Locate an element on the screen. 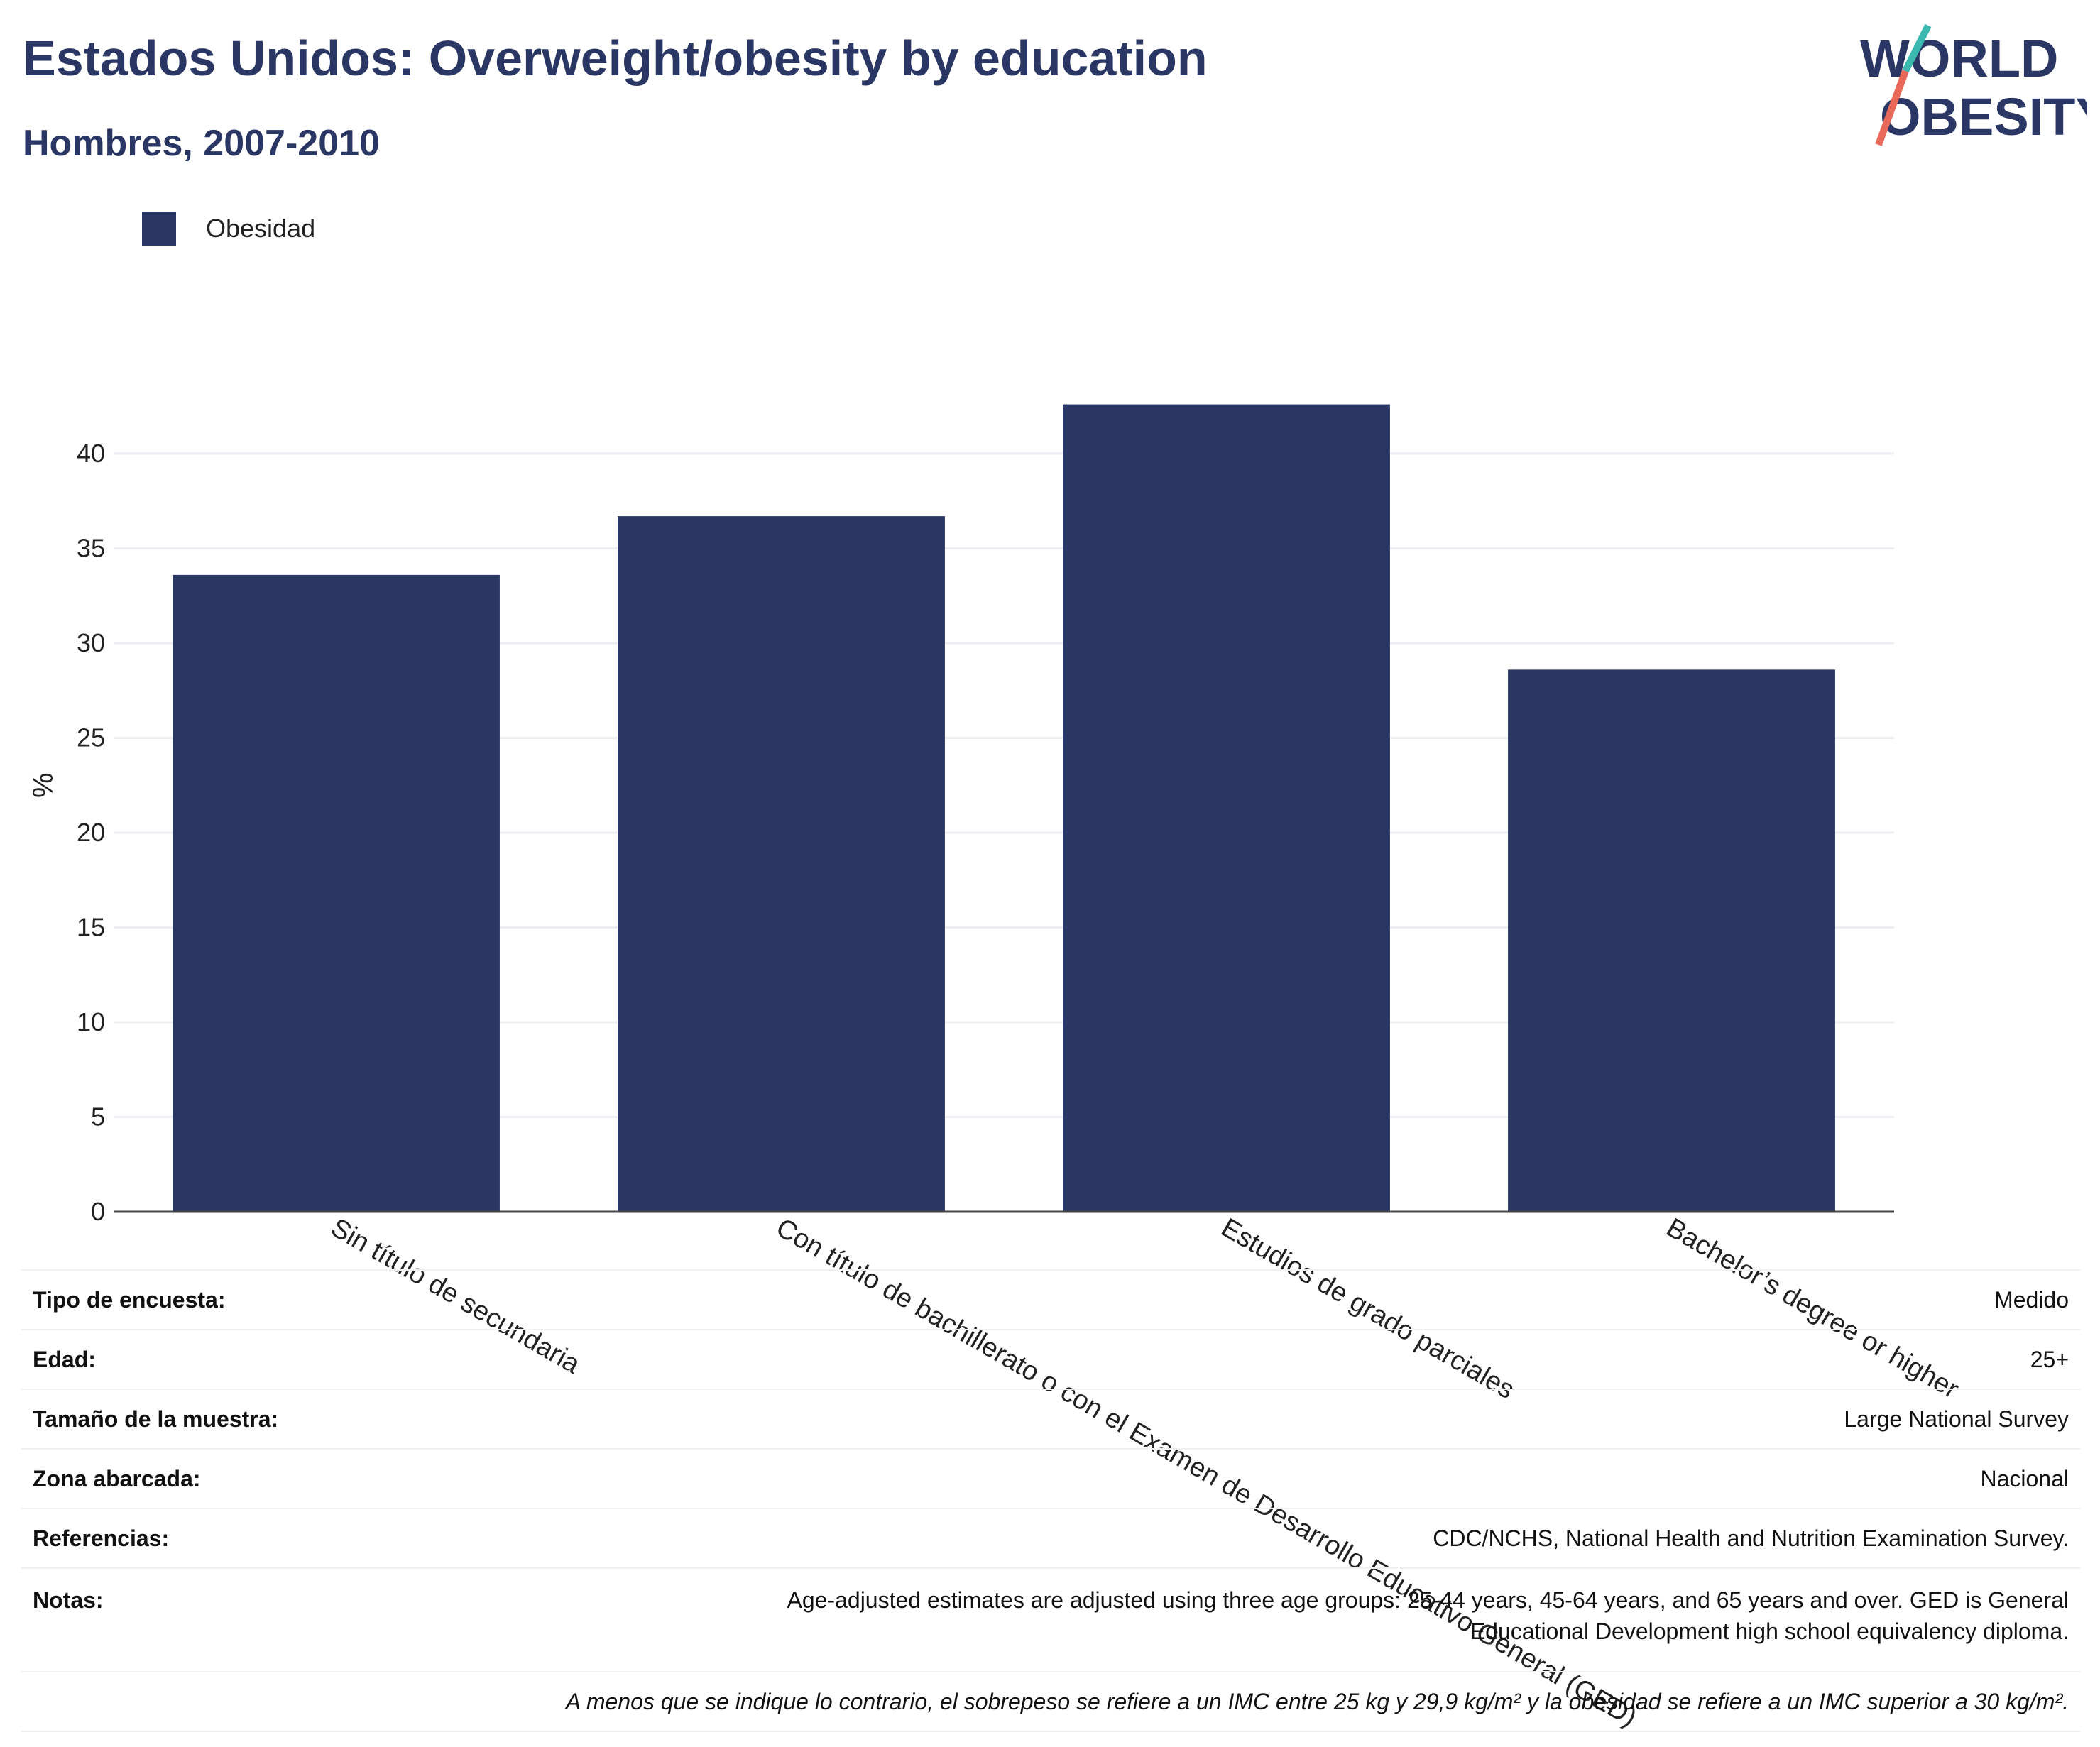 This screenshot has height=1747, width=2100. y-tick-label: 0 is located at coordinates (98, 1211).